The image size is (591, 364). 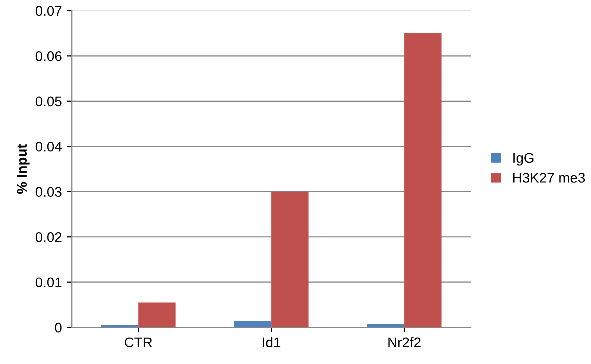 I want to click on x-tick-label: Nr2f2, so click(x=404, y=342).